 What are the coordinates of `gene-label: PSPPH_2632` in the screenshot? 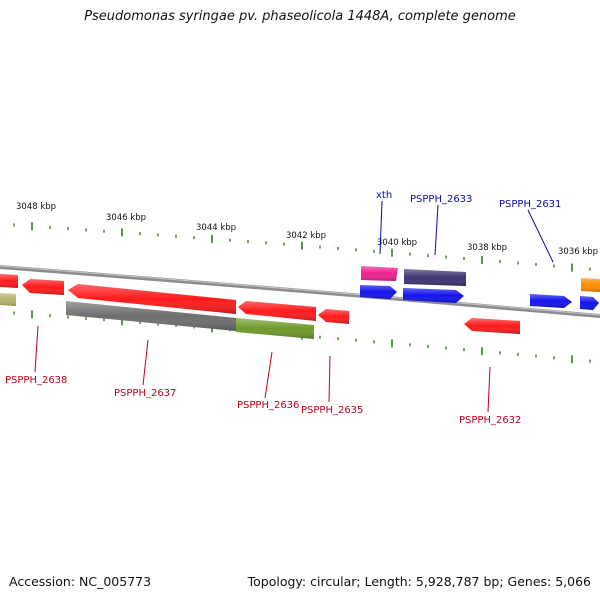 It's located at (490, 420).